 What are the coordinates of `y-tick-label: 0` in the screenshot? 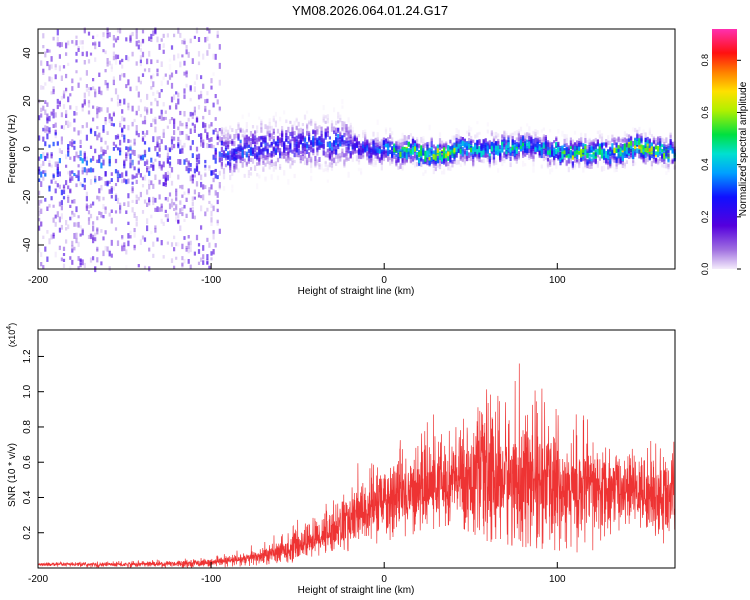 It's located at (27, 149).